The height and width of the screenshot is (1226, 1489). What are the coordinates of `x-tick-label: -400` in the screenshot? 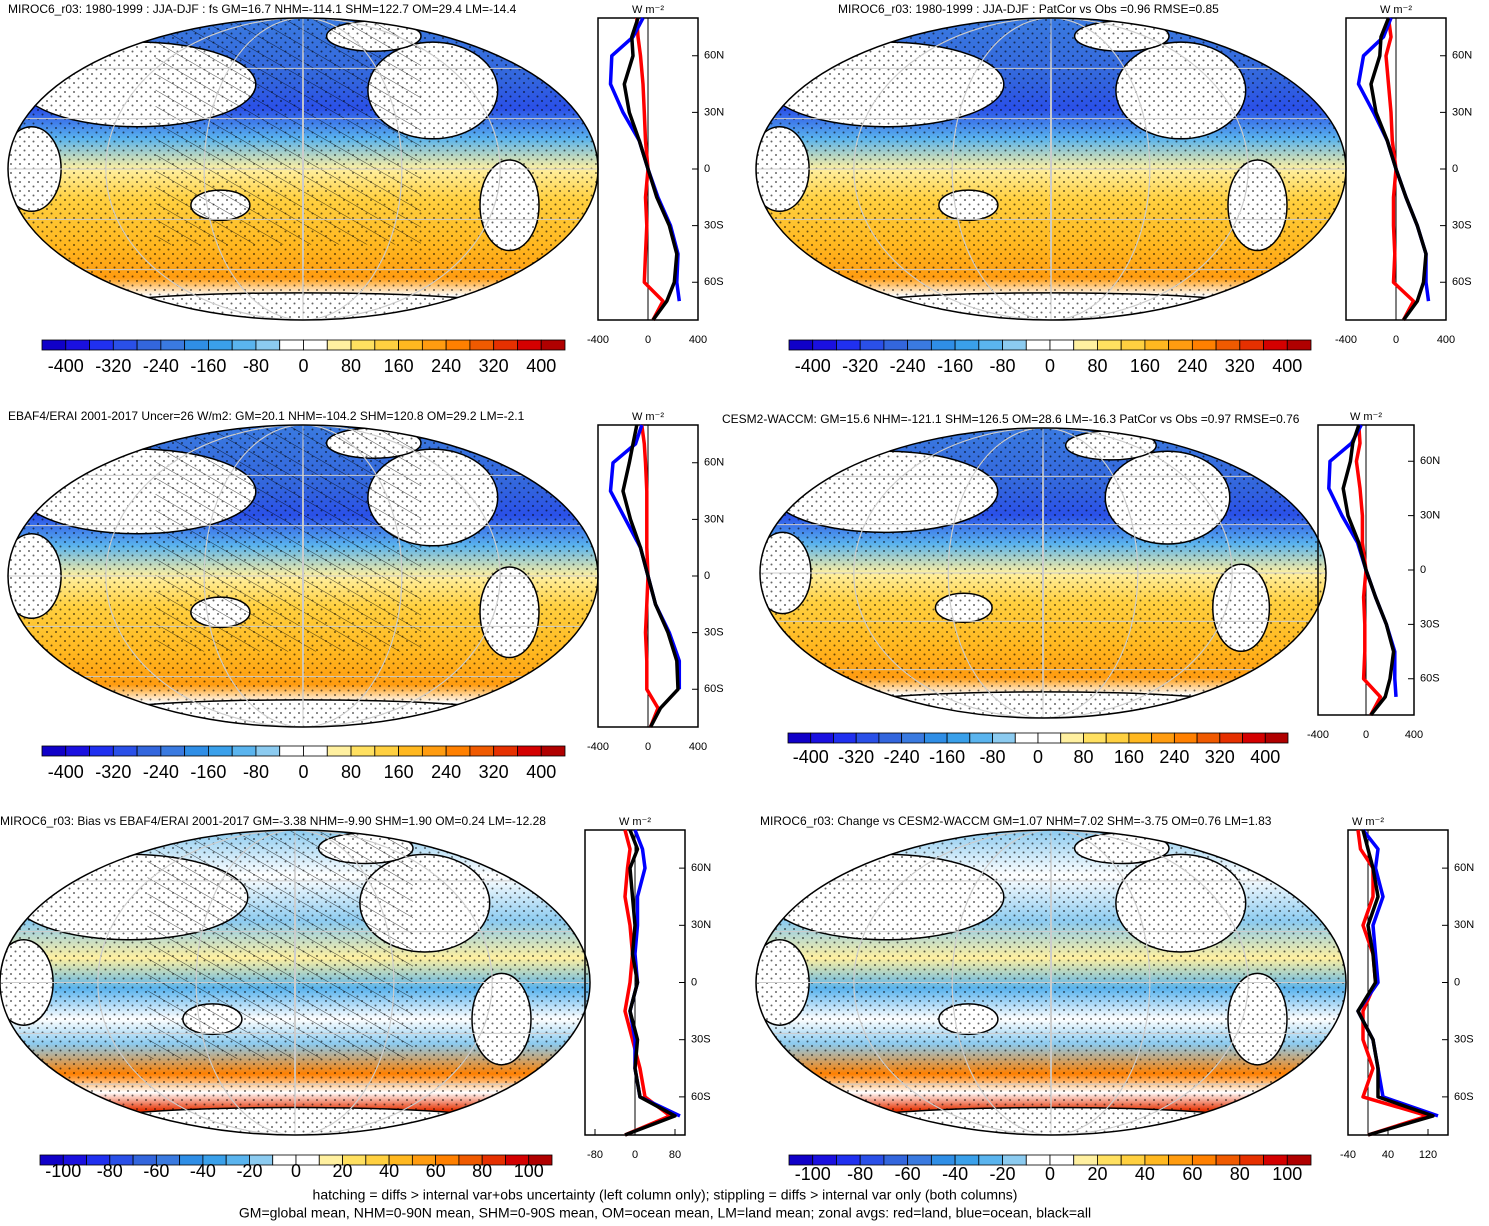 It's located at (1318, 735).